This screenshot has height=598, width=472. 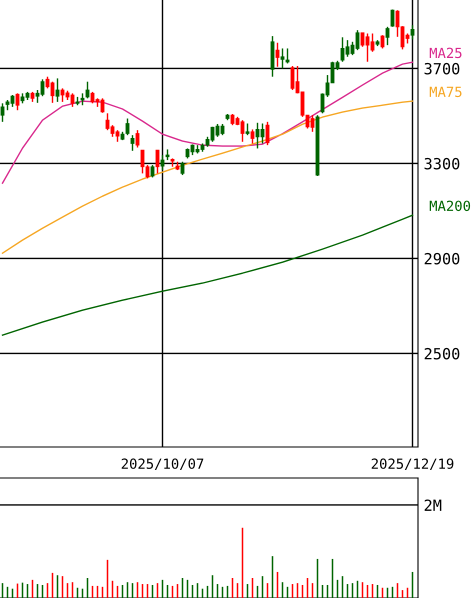 I want to click on y-tick-label: 2900, so click(x=442, y=258).